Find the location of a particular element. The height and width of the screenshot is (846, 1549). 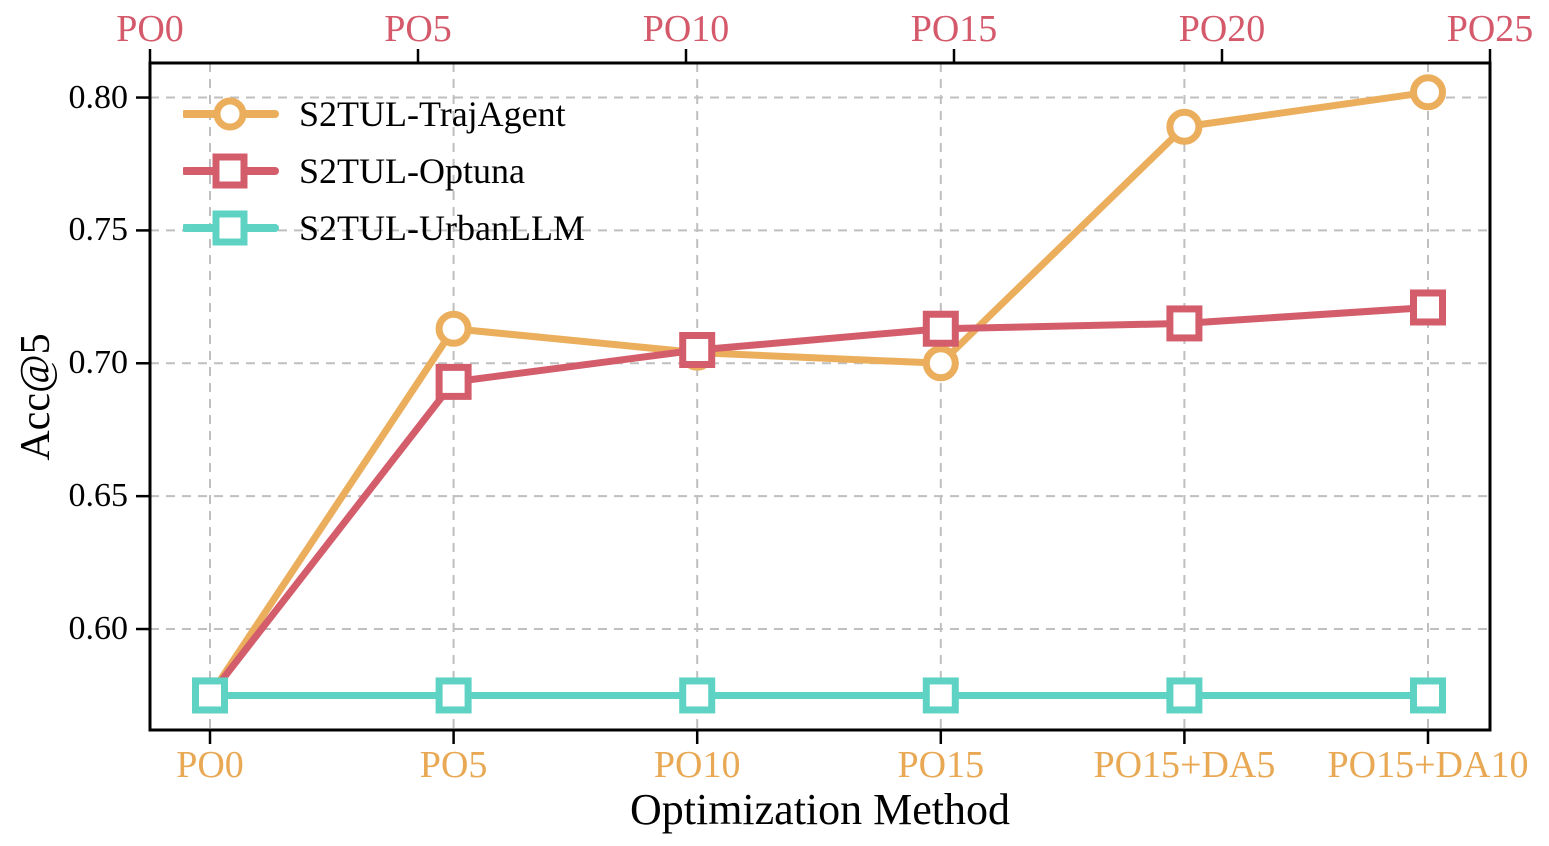

bottom-tick-label-PO10: PO10 is located at coordinates (697, 765).